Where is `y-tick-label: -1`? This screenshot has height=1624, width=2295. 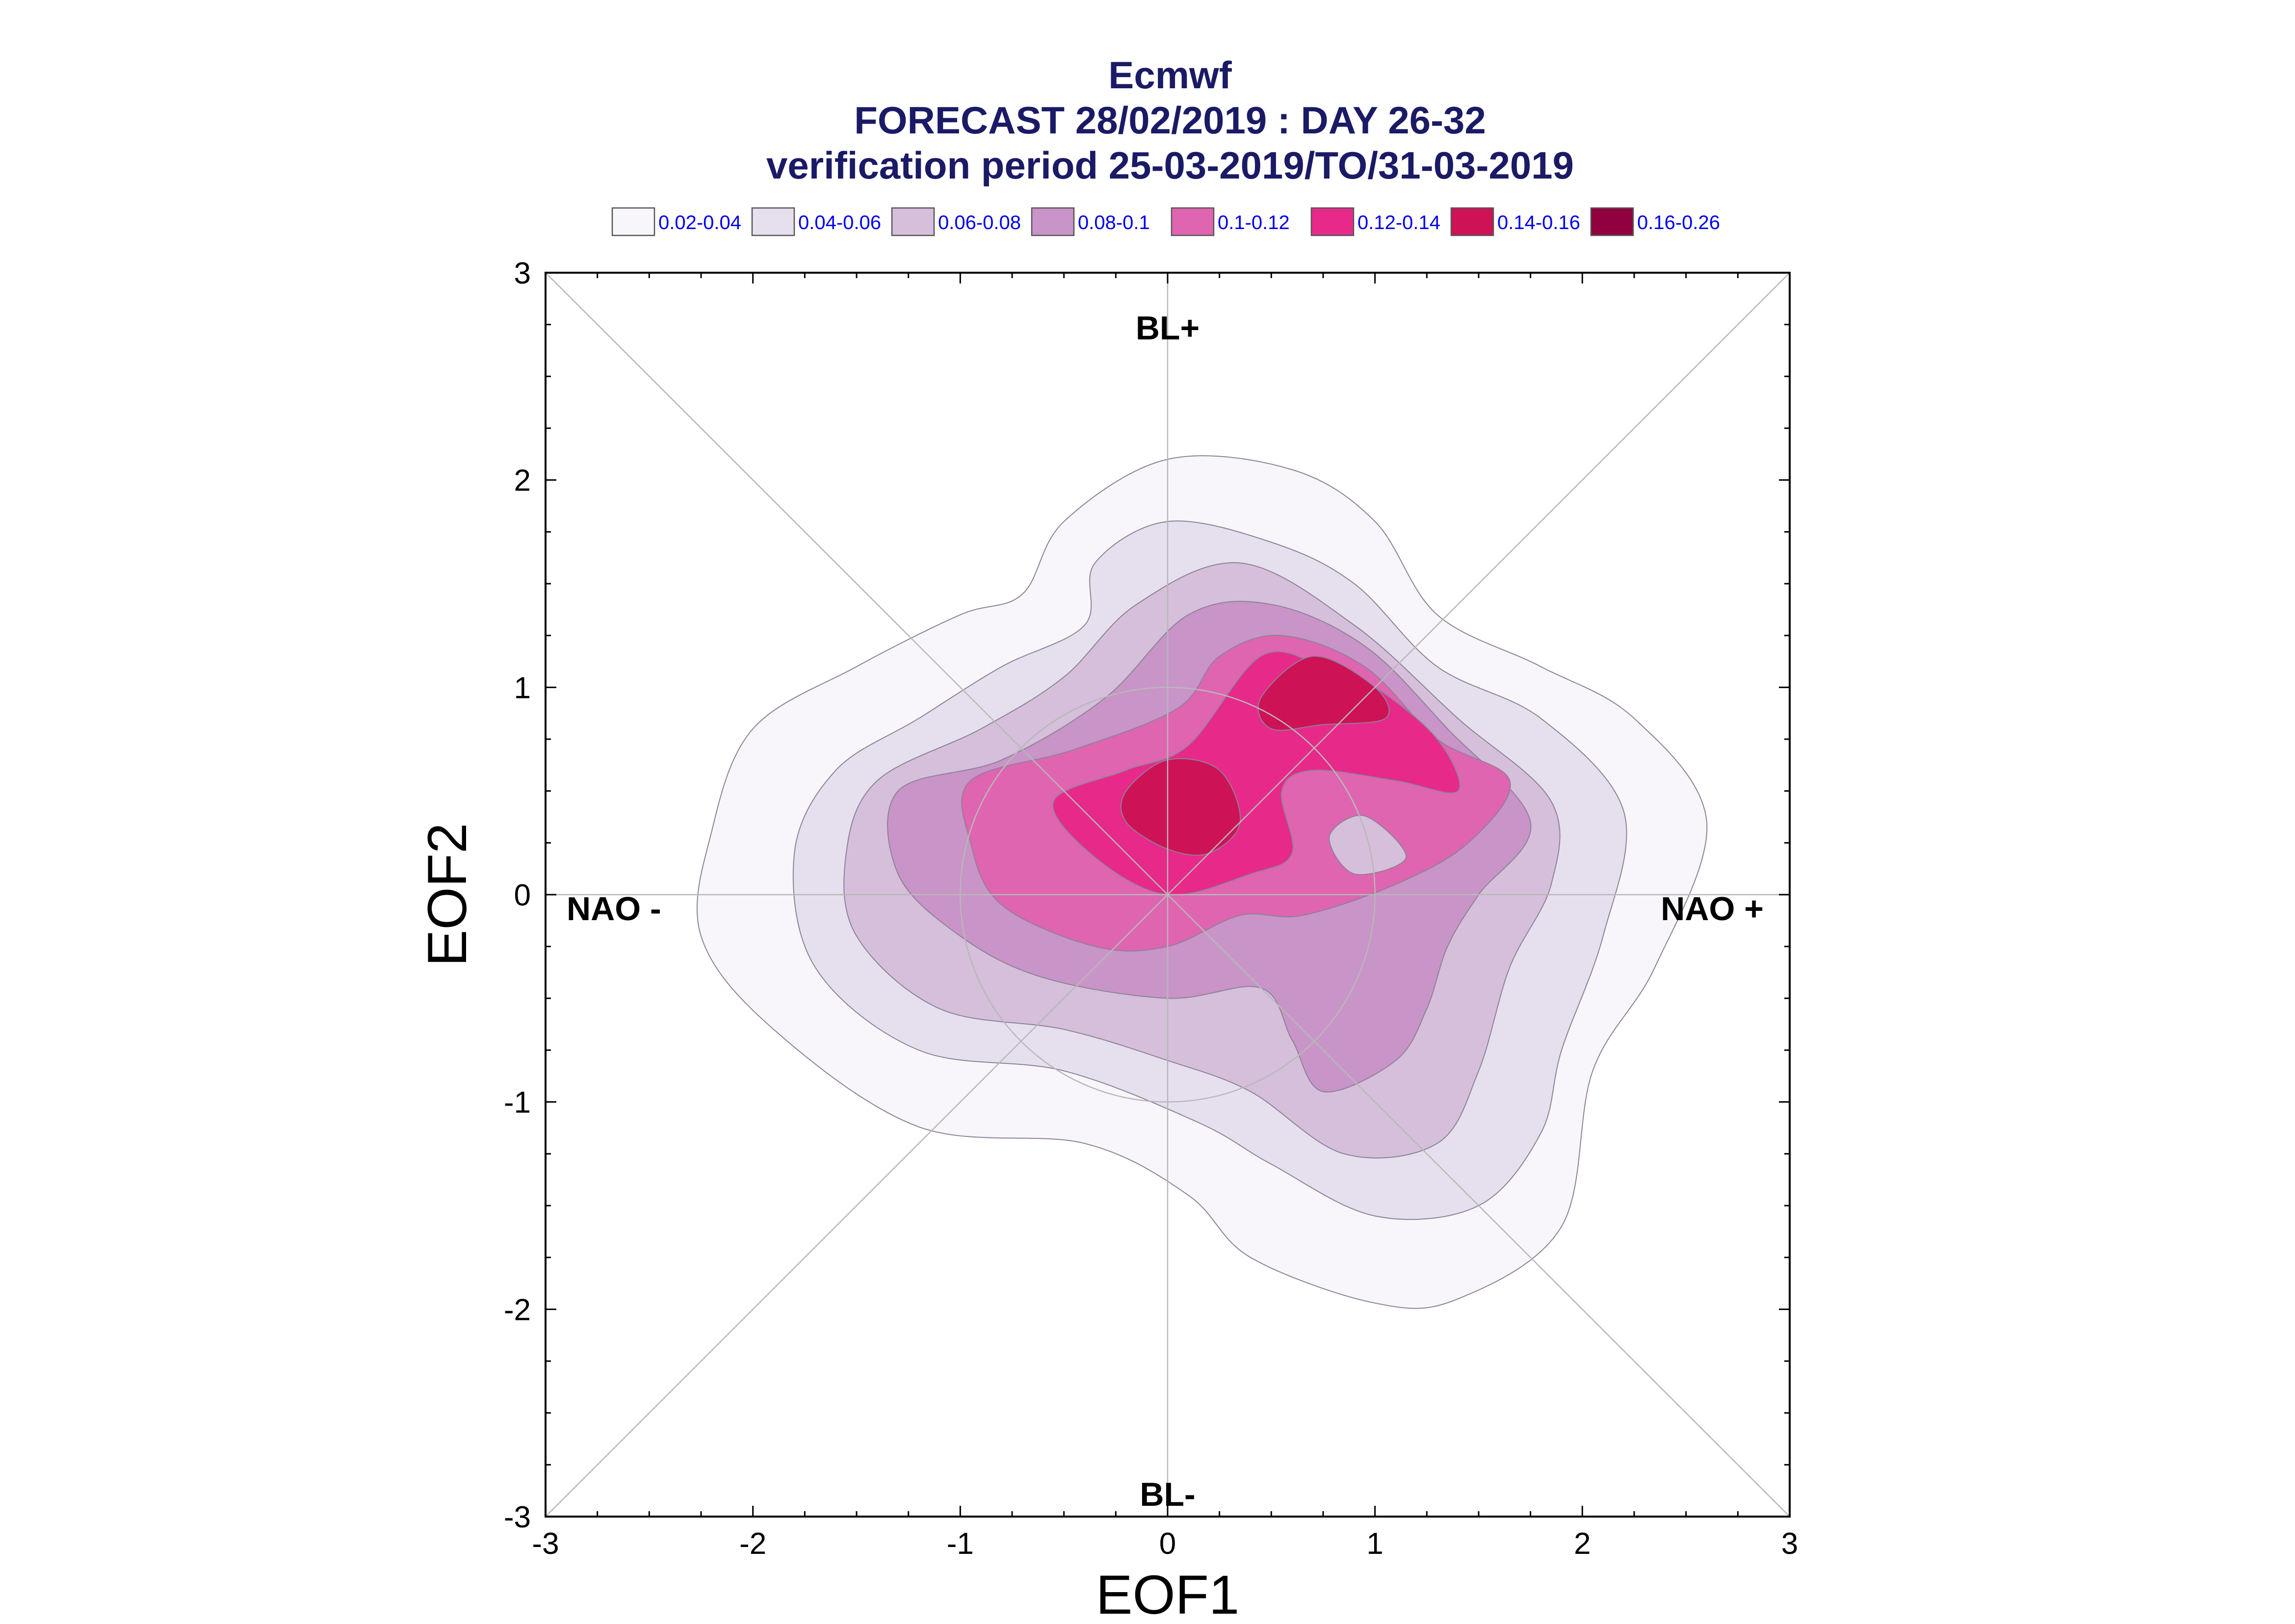 y-tick-label: -1 is located at coordinates (518, 1103).